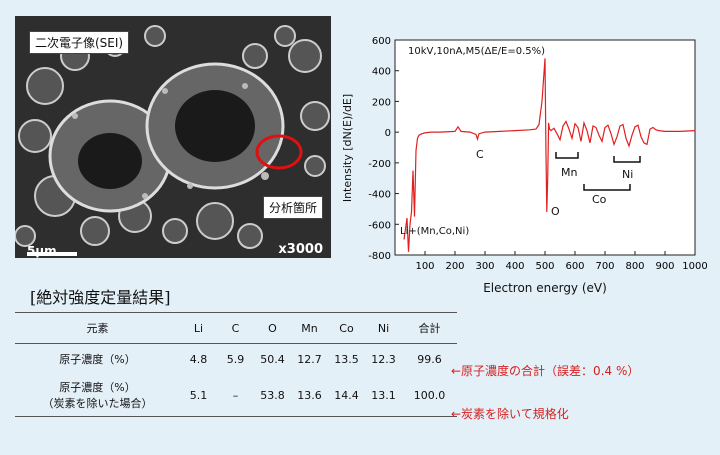 This screenshot has width=720, height=455. I want to click on row-label: 原子濃度（%） （炭素を除いた場合）, so click(97, 395).